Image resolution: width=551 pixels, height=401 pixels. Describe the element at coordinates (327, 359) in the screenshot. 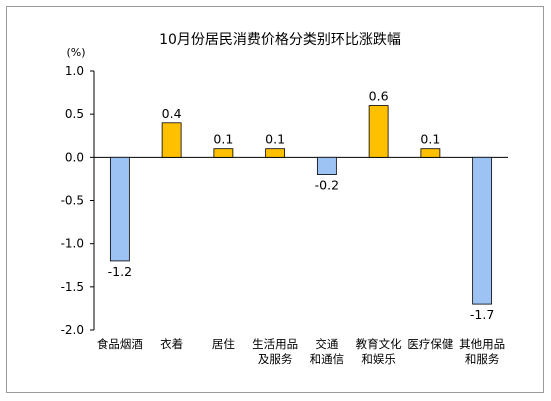

I see `category-label: 和通信` at that location.